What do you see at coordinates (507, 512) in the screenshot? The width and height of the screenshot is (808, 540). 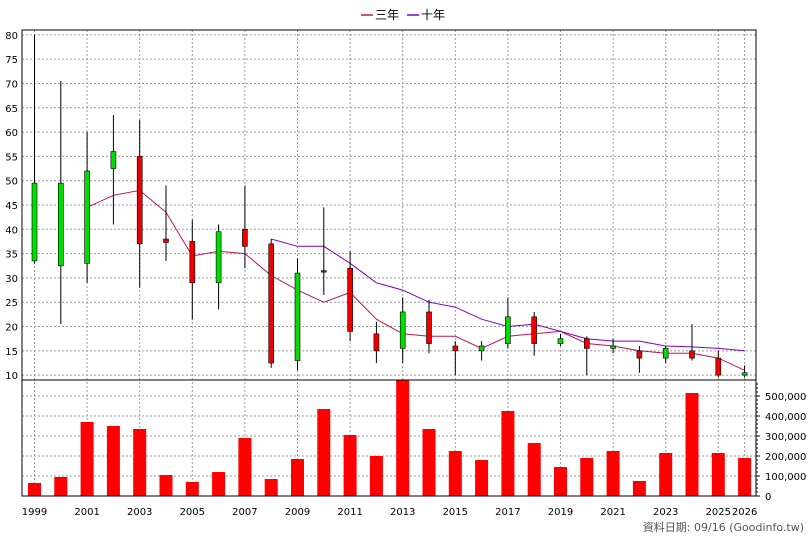 I see `year-tick-label: 2017` at bounding box center [507, 512].